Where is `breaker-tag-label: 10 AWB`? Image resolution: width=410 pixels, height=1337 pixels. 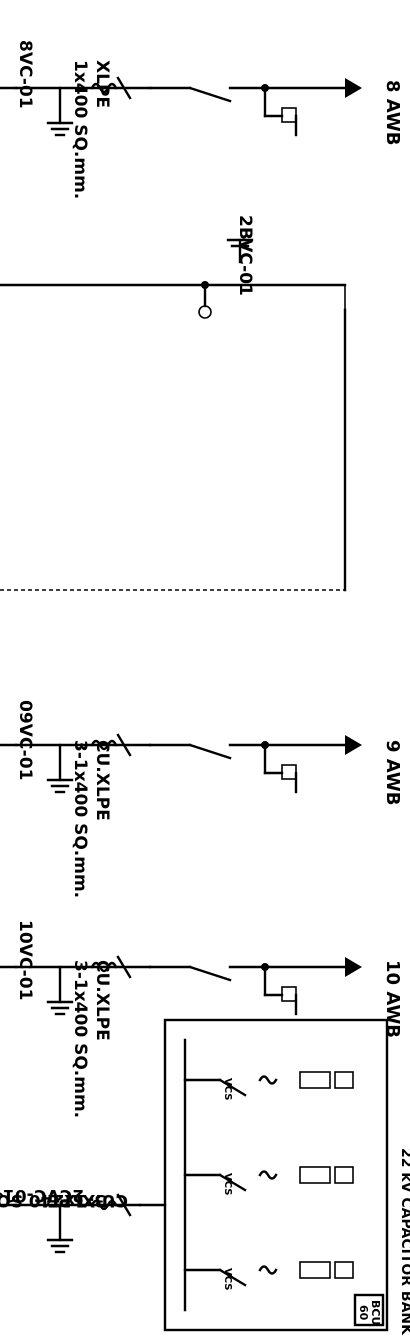 breaker-tag-label: 10 AWB is located at coordinates (392, 999).